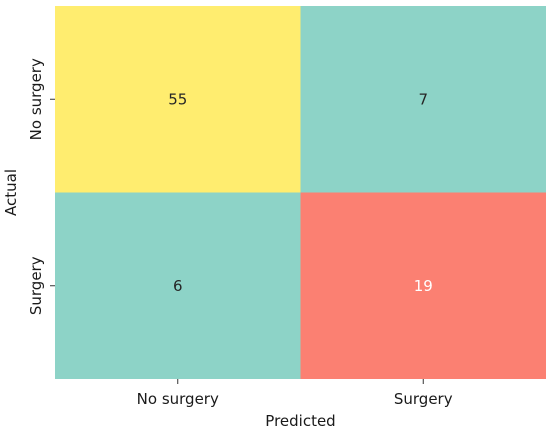  Describe the element at coordinates (36, 99) in the screenshot. I see `y-tick-label-0: No surgery` at that location.